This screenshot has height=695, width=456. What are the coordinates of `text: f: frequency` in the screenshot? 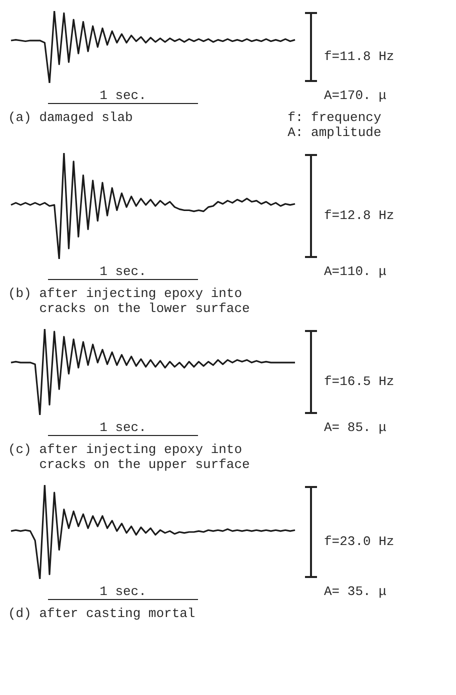 It's located at (335, 117).